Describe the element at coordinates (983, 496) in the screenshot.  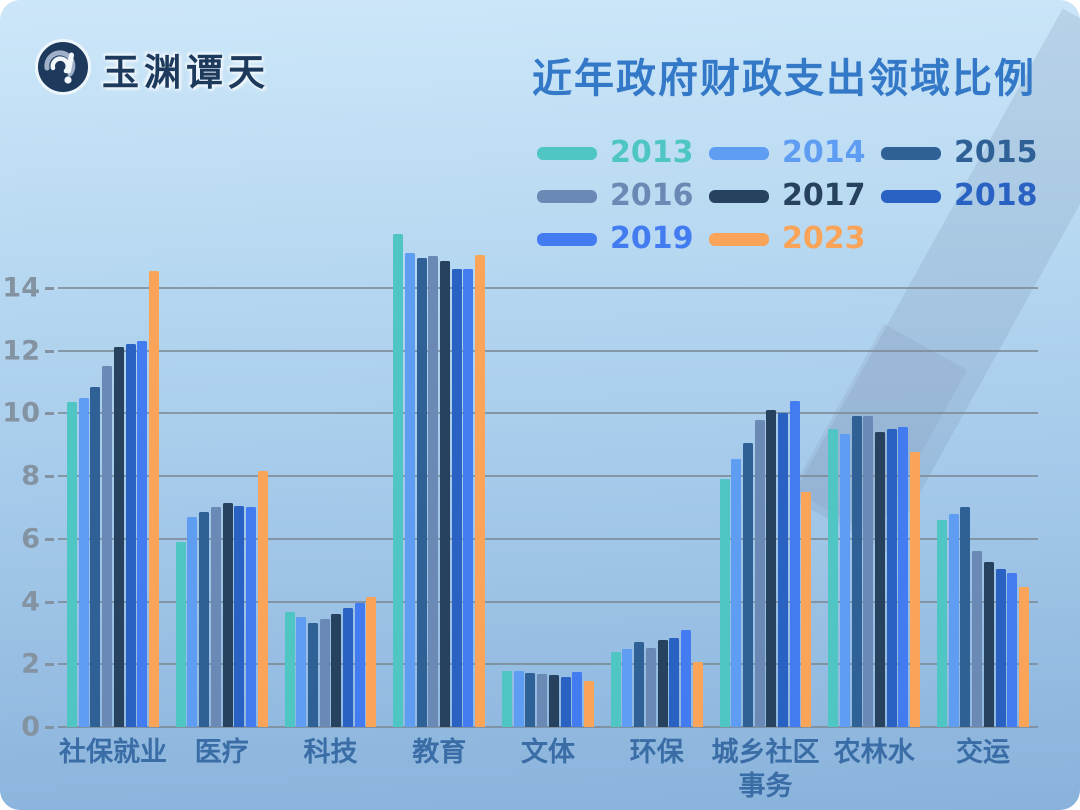
I see `bar-group: 交运` at that location.